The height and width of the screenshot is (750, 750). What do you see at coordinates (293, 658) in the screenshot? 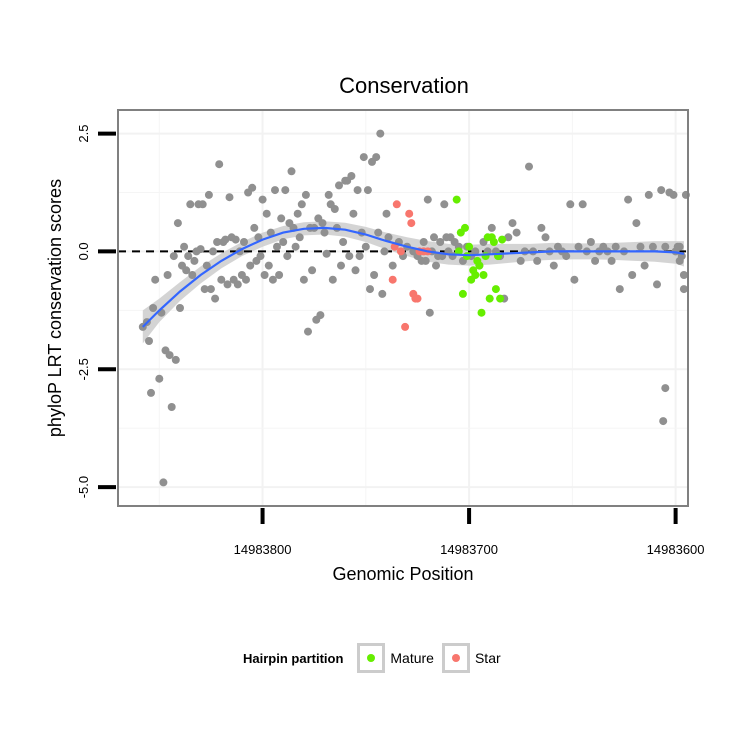
I see `legend-title: Hairpin partition` at bounding box center [293, 658].